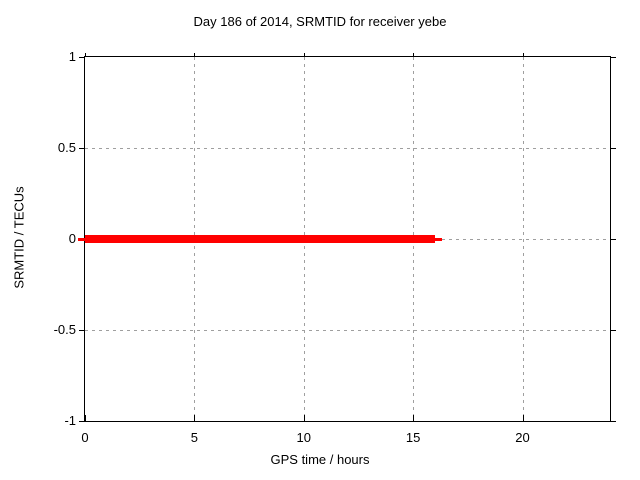  I want to click on y-tick-label: 0.5, so click(66, 147).